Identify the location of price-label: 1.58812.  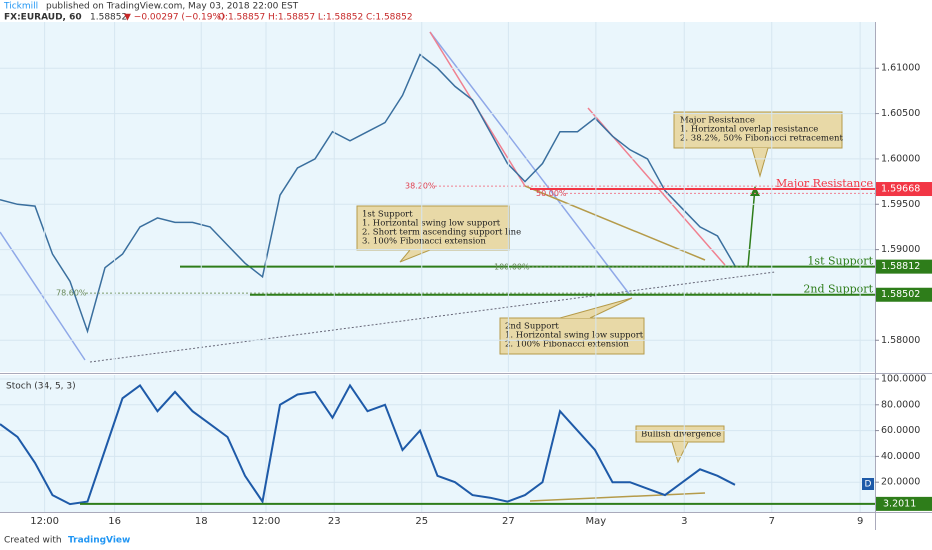
(900, 266).